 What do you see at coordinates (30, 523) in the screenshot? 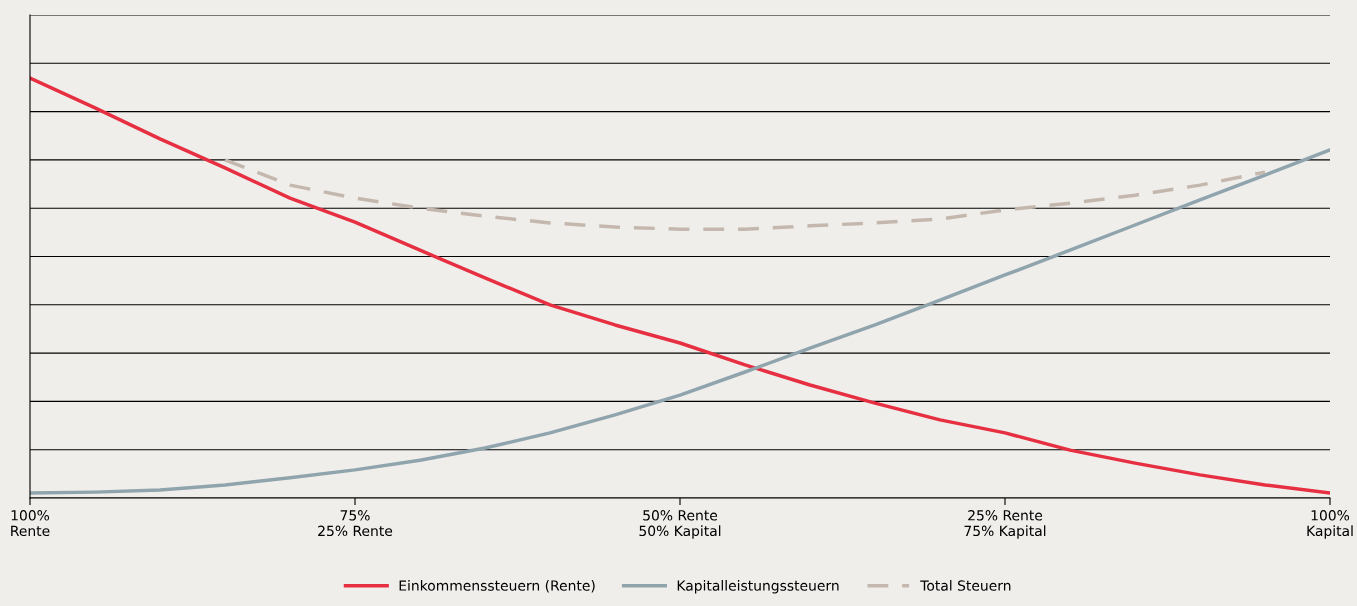
I see `x-tick-label: 100% Rente` at bounding box center [30, 523].